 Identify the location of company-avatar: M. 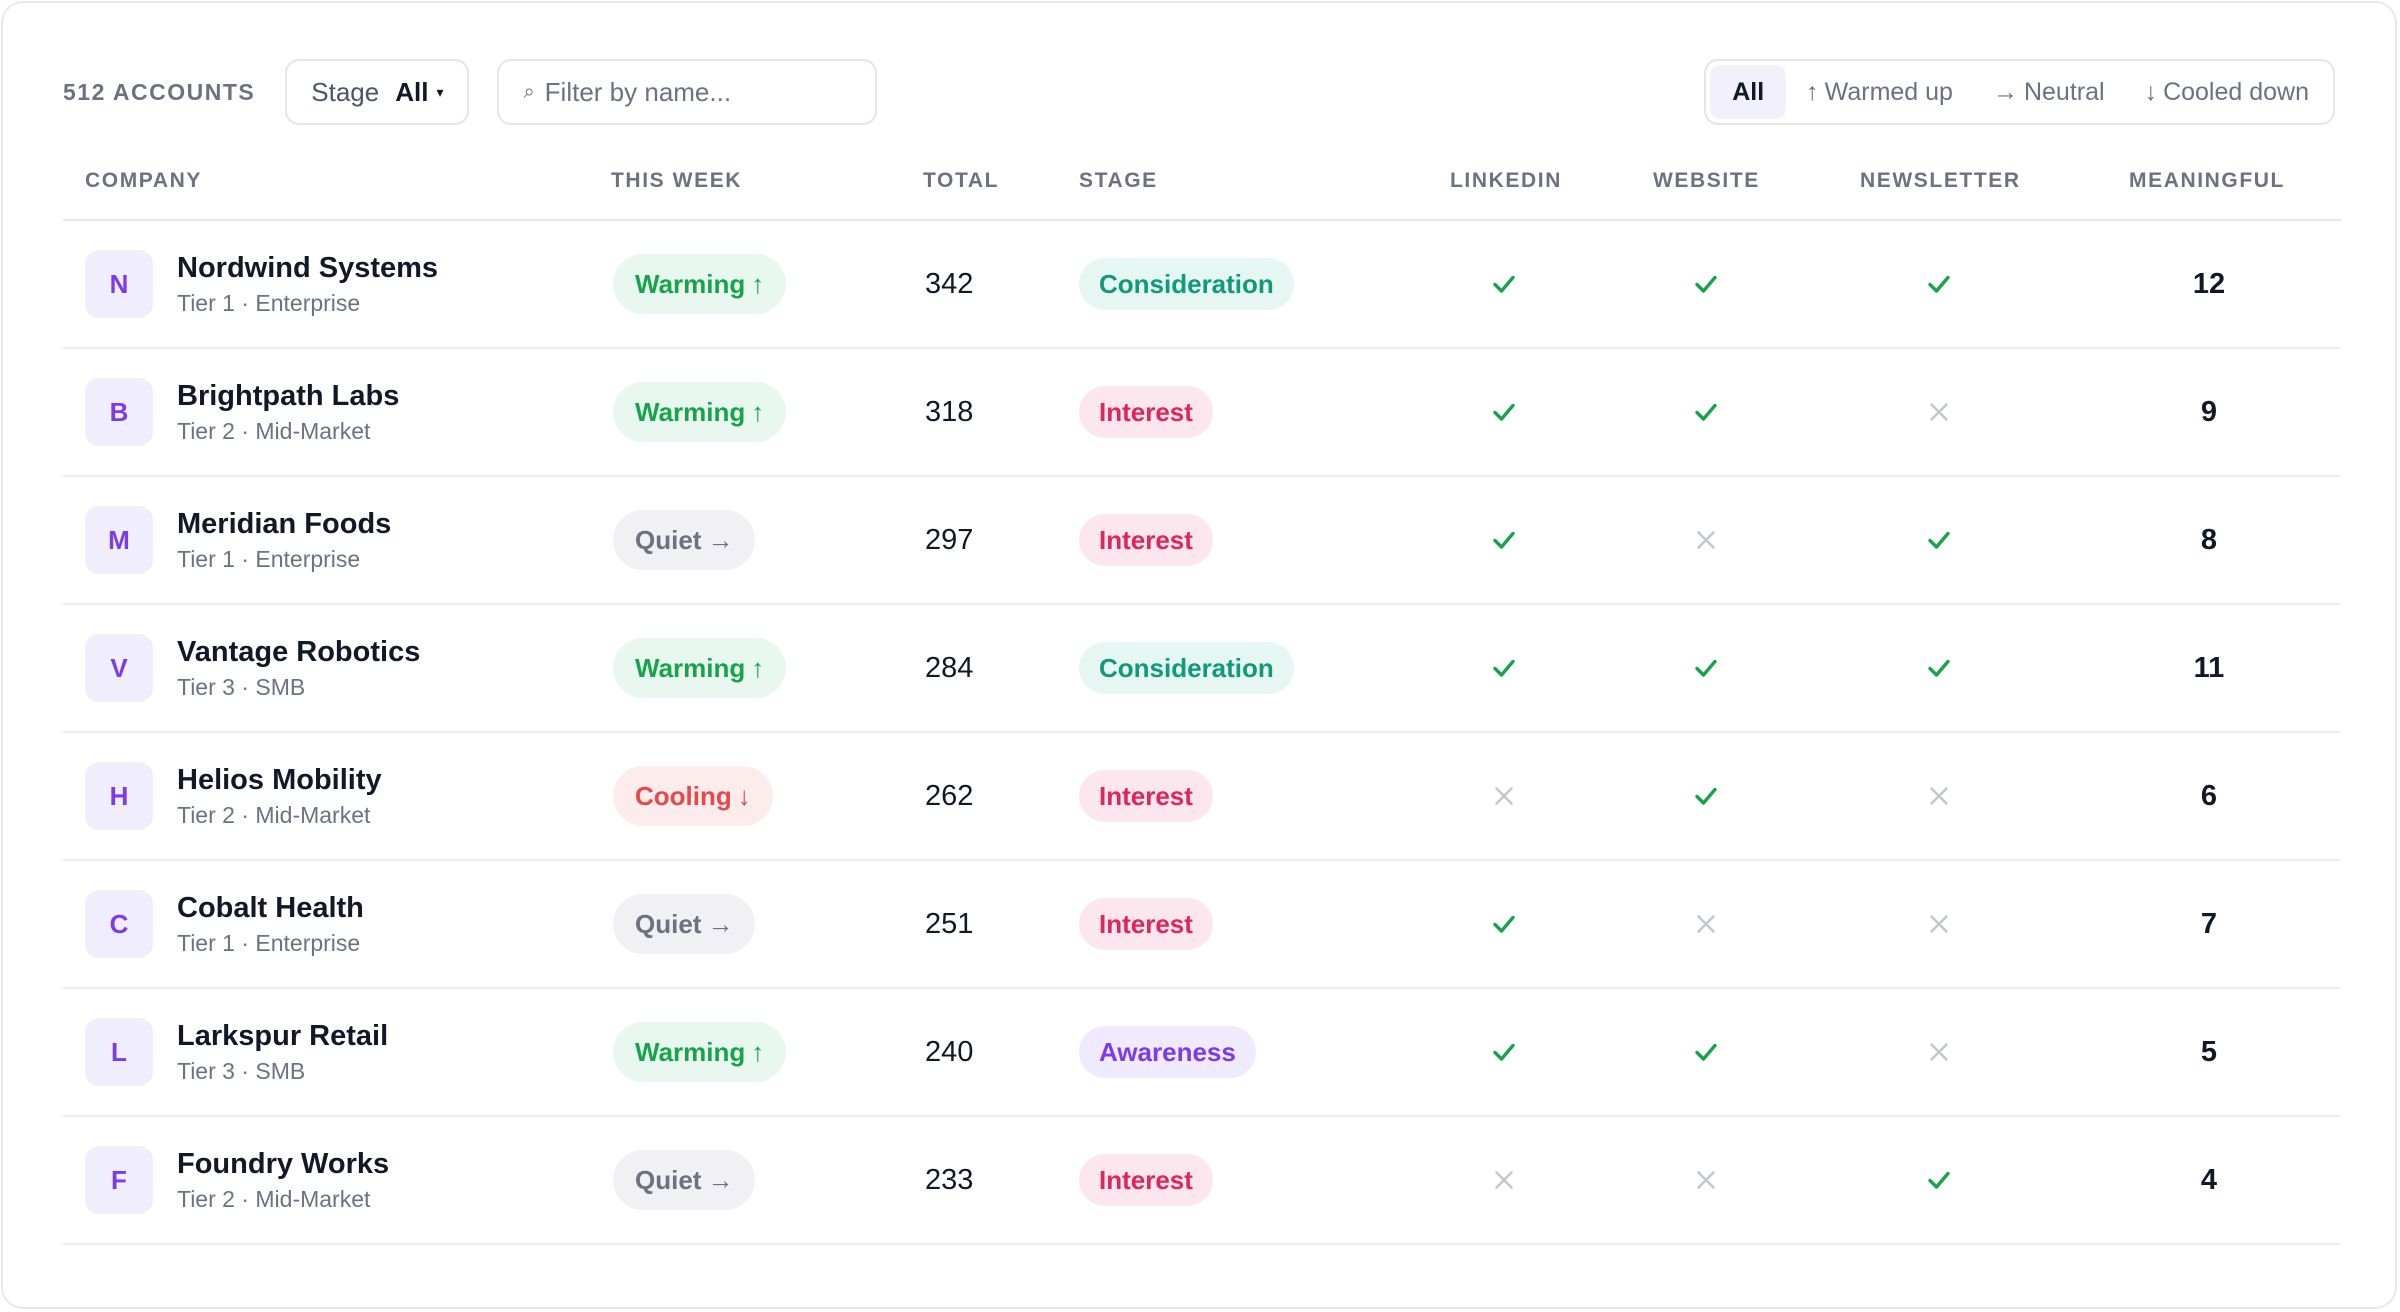
(119, 540).